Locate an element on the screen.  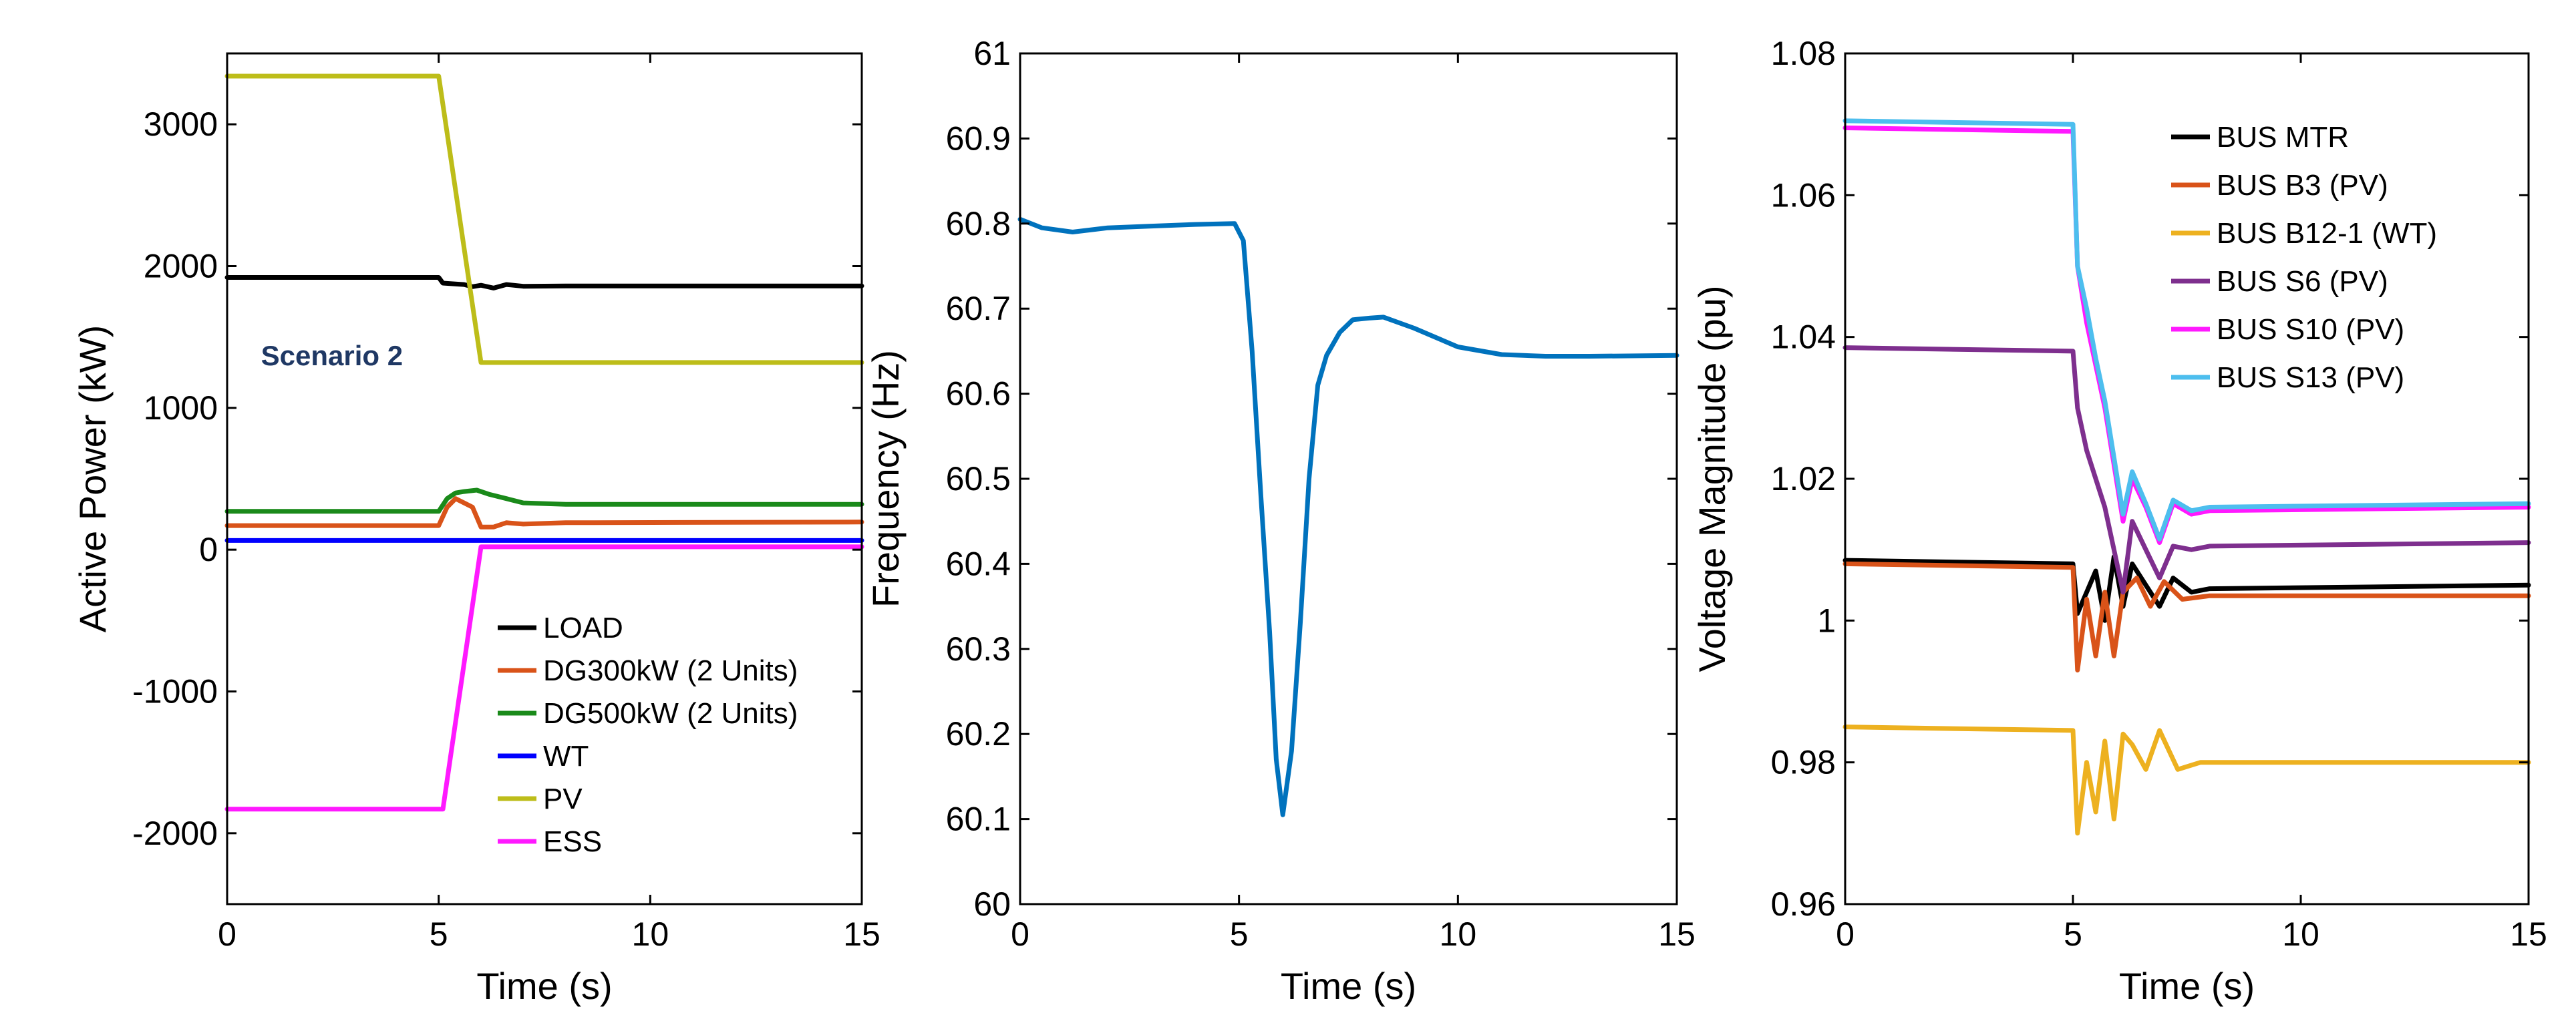
y-tick-label: 0 is located at coordinates (208, 549).